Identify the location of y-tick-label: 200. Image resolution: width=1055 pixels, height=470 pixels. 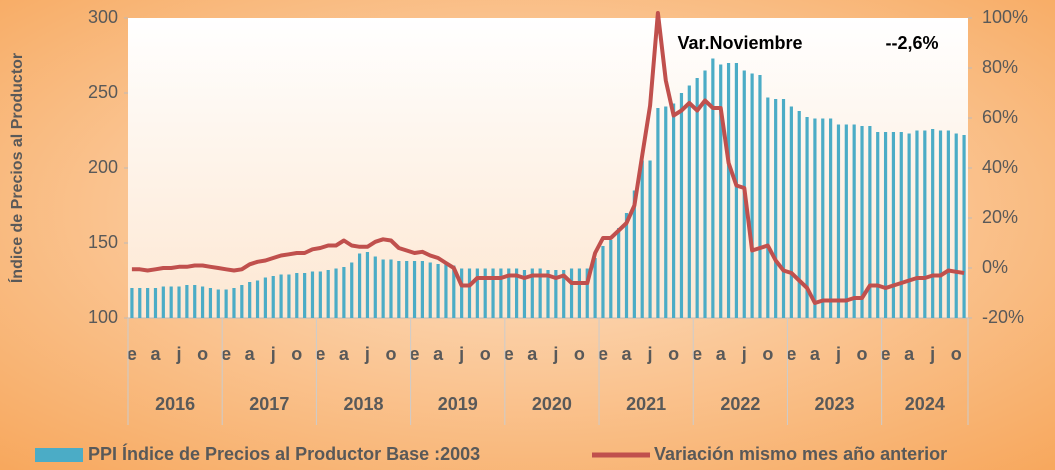
(103, 167).